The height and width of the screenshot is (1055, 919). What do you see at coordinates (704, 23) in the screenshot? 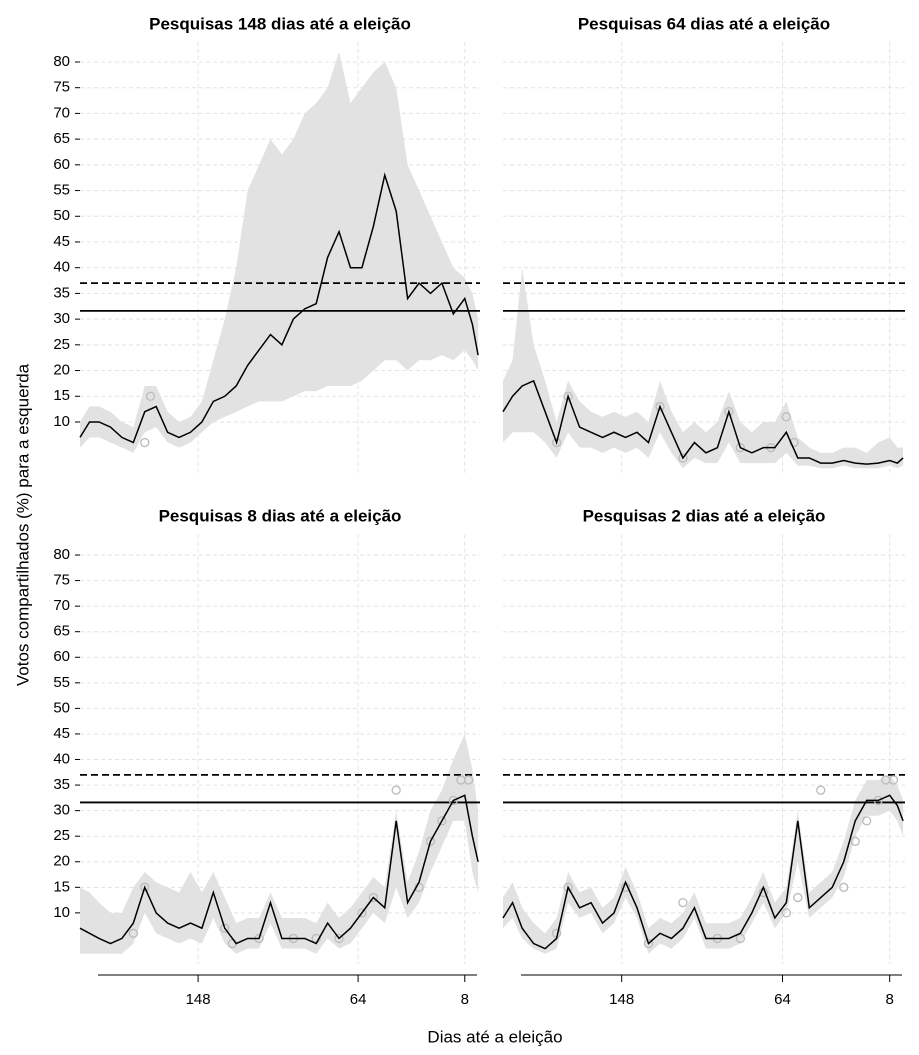
I see `panel-title: Pesquisas 64 dias até a eleição` at bounding box center [704, 23].